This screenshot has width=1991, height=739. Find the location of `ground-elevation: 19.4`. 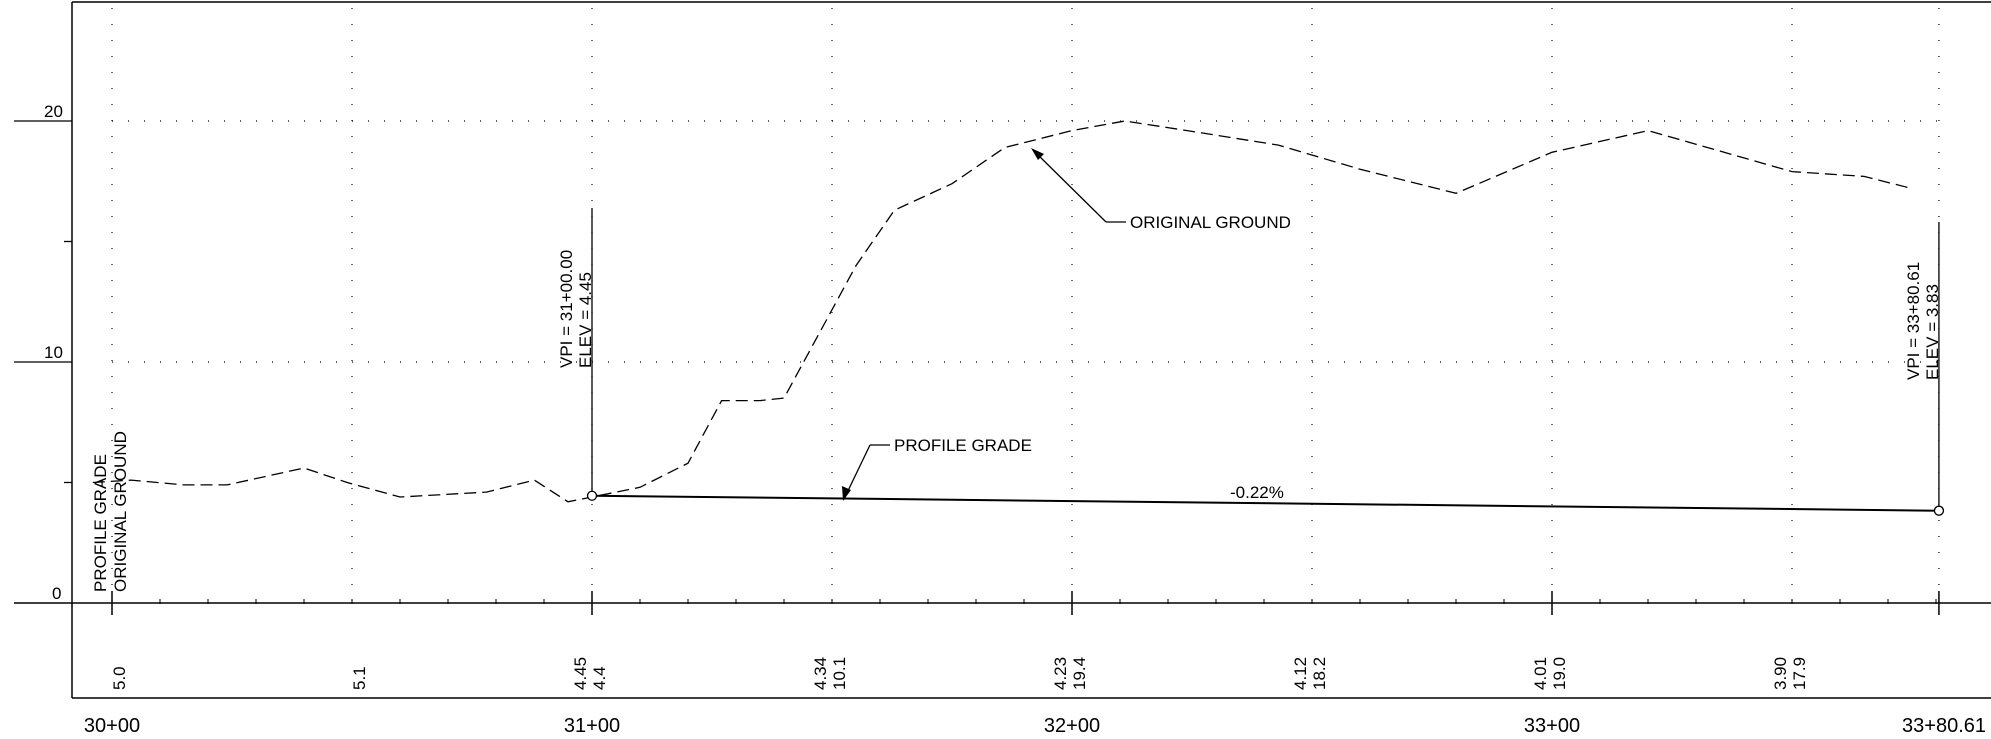

ground-elevation: 19.4 is located at coordinates (1079, 673).